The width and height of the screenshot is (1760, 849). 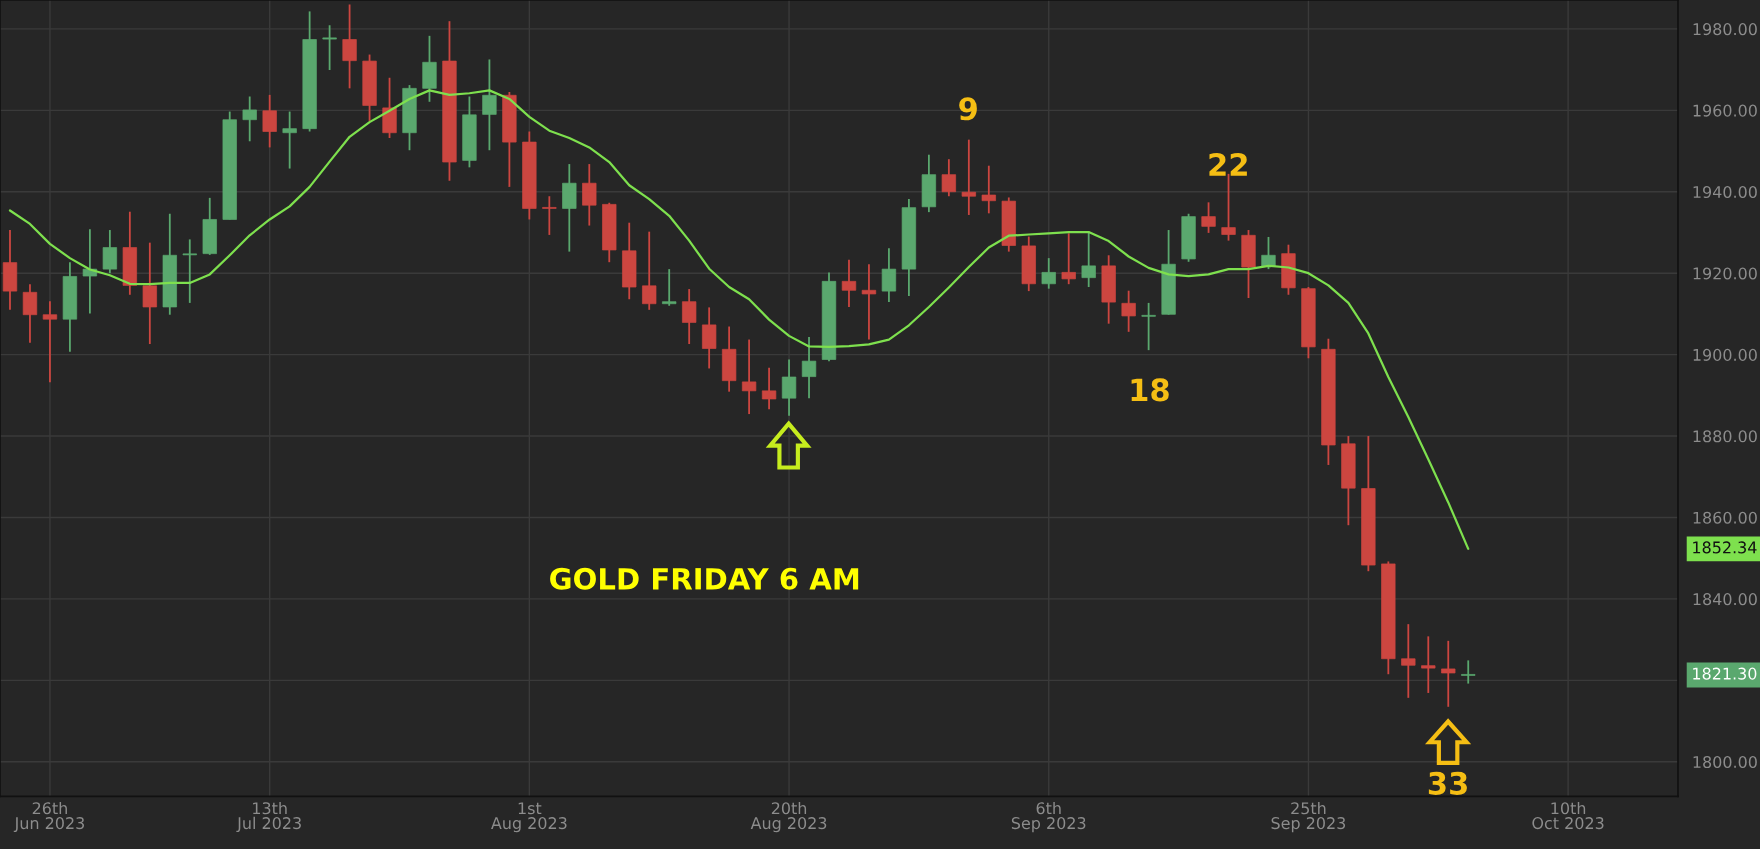 What do you see at coordinates (1725, 547) in the screenshot?
I see `text: 1852.34` at bounding box center [1725, 547].